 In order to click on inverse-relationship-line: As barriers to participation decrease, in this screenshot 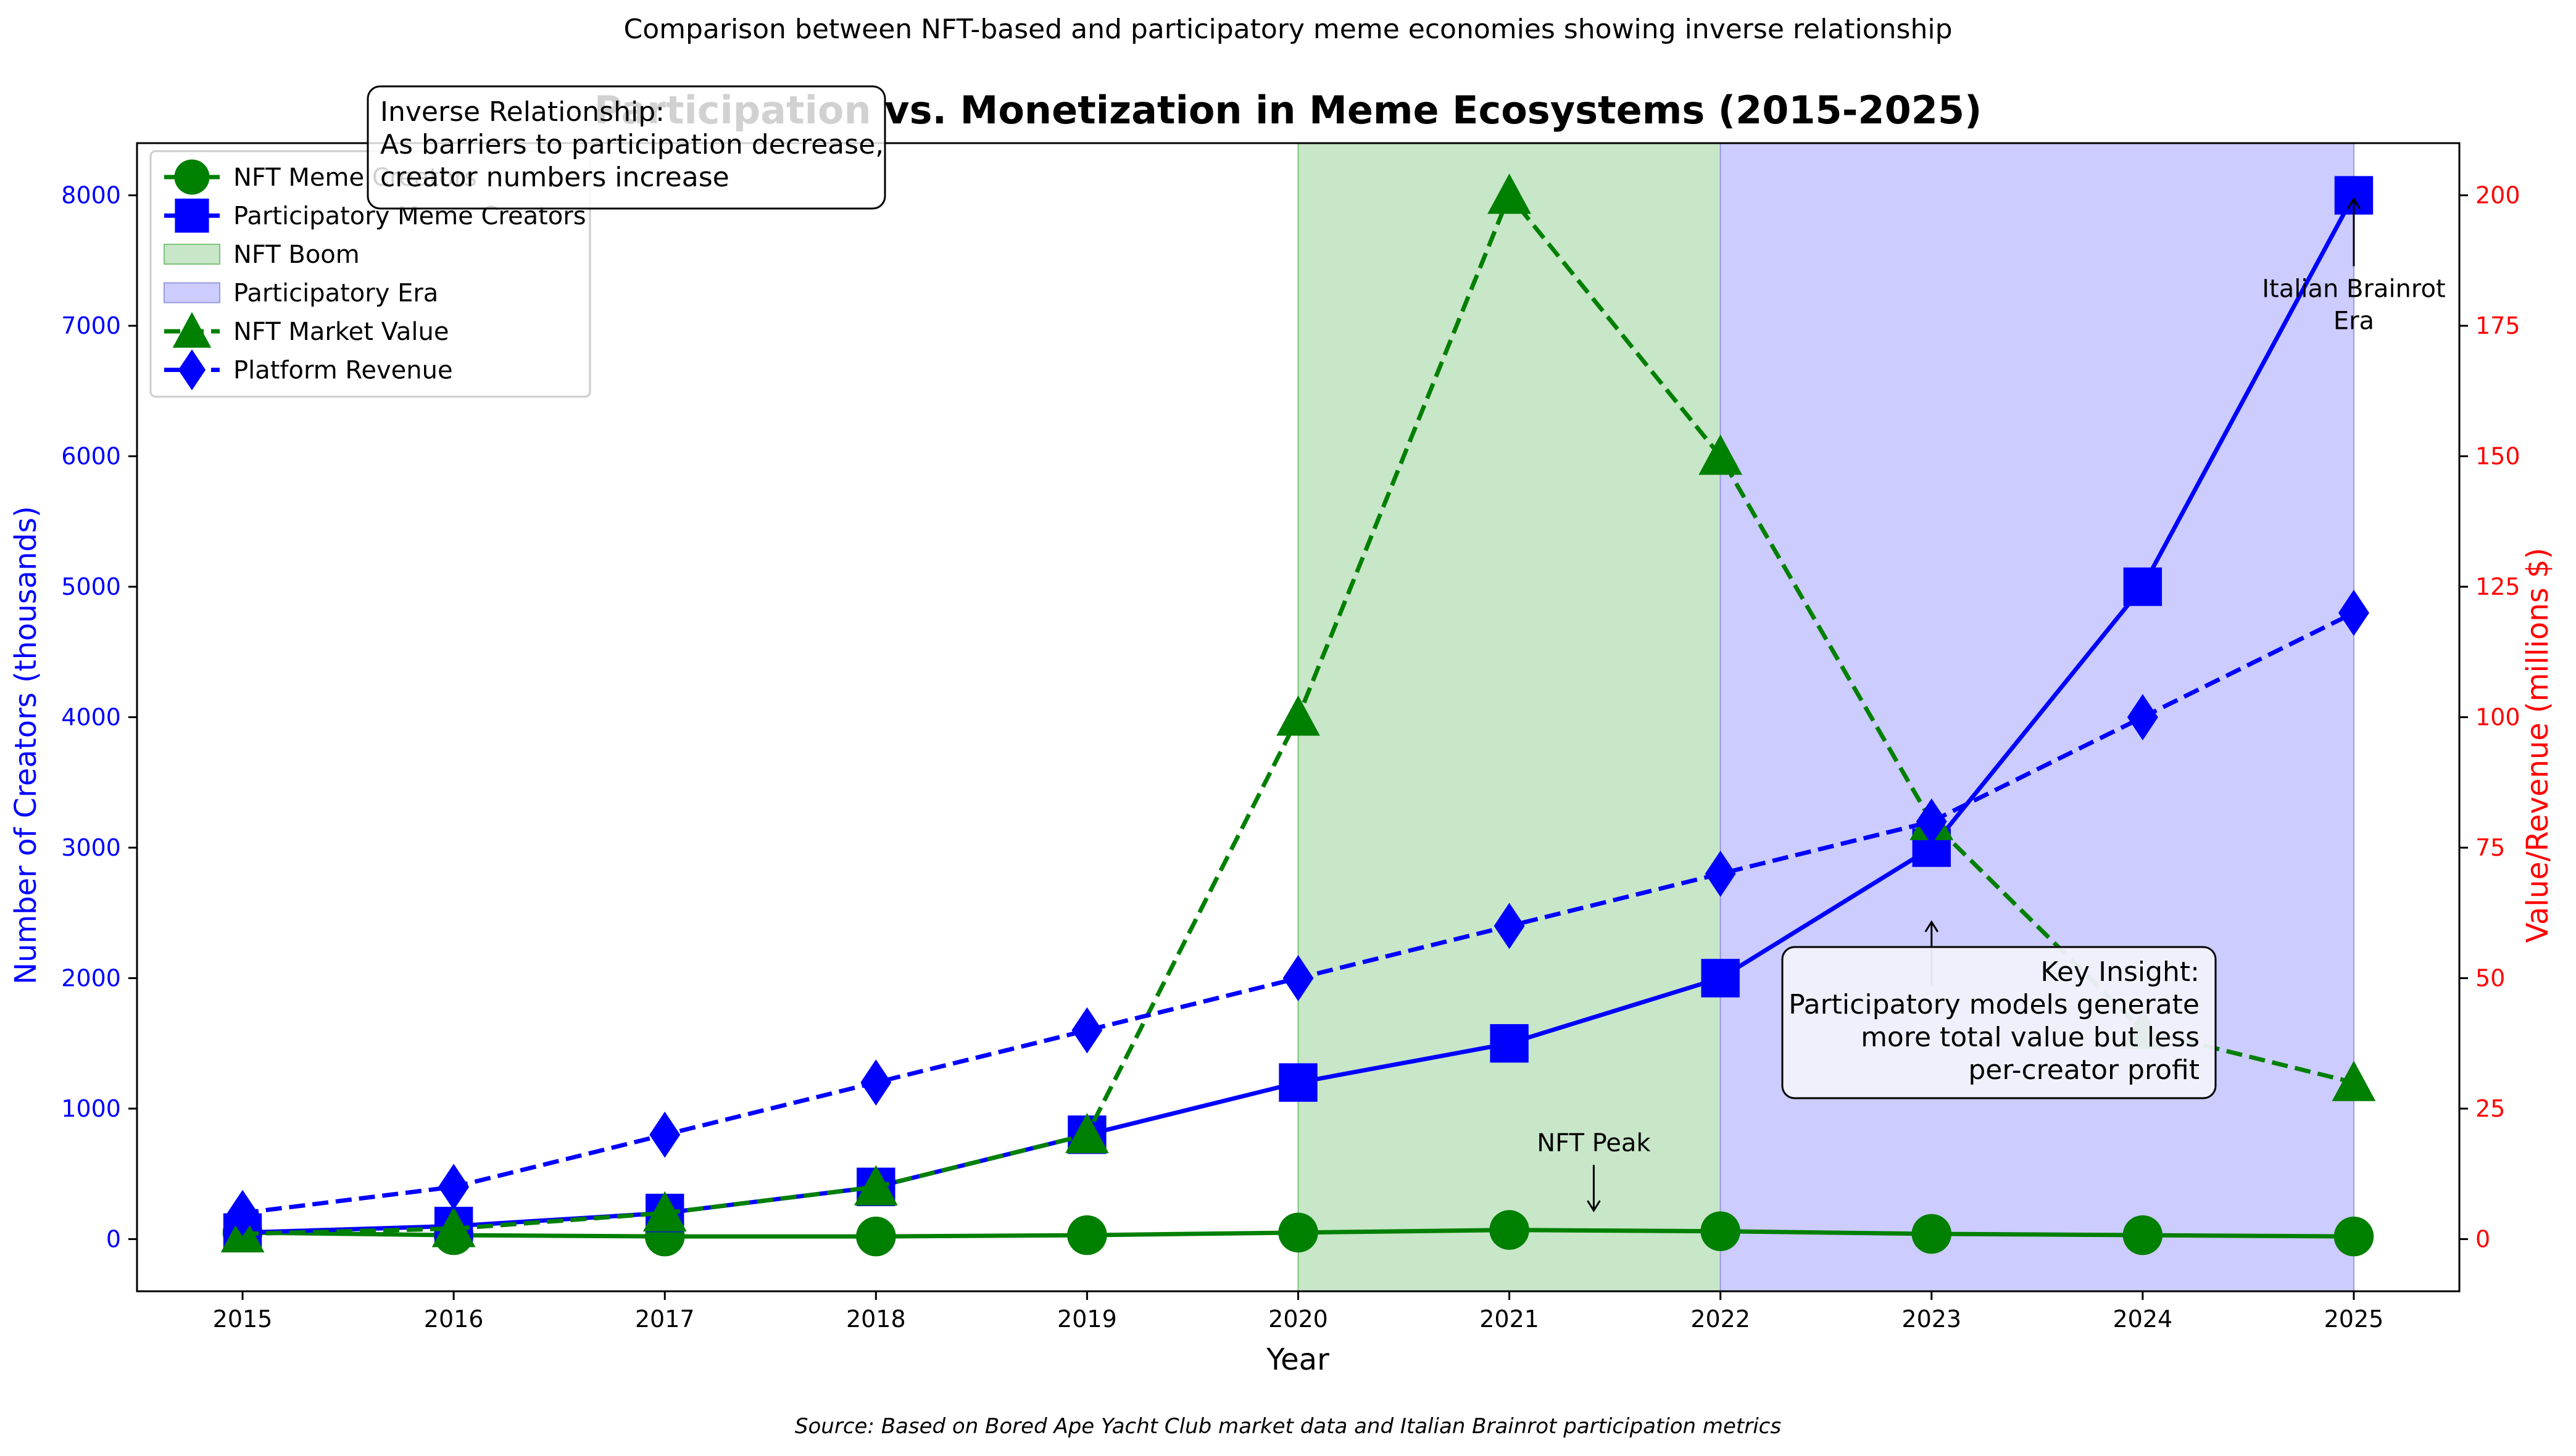, I will do `click(632, 144)`.